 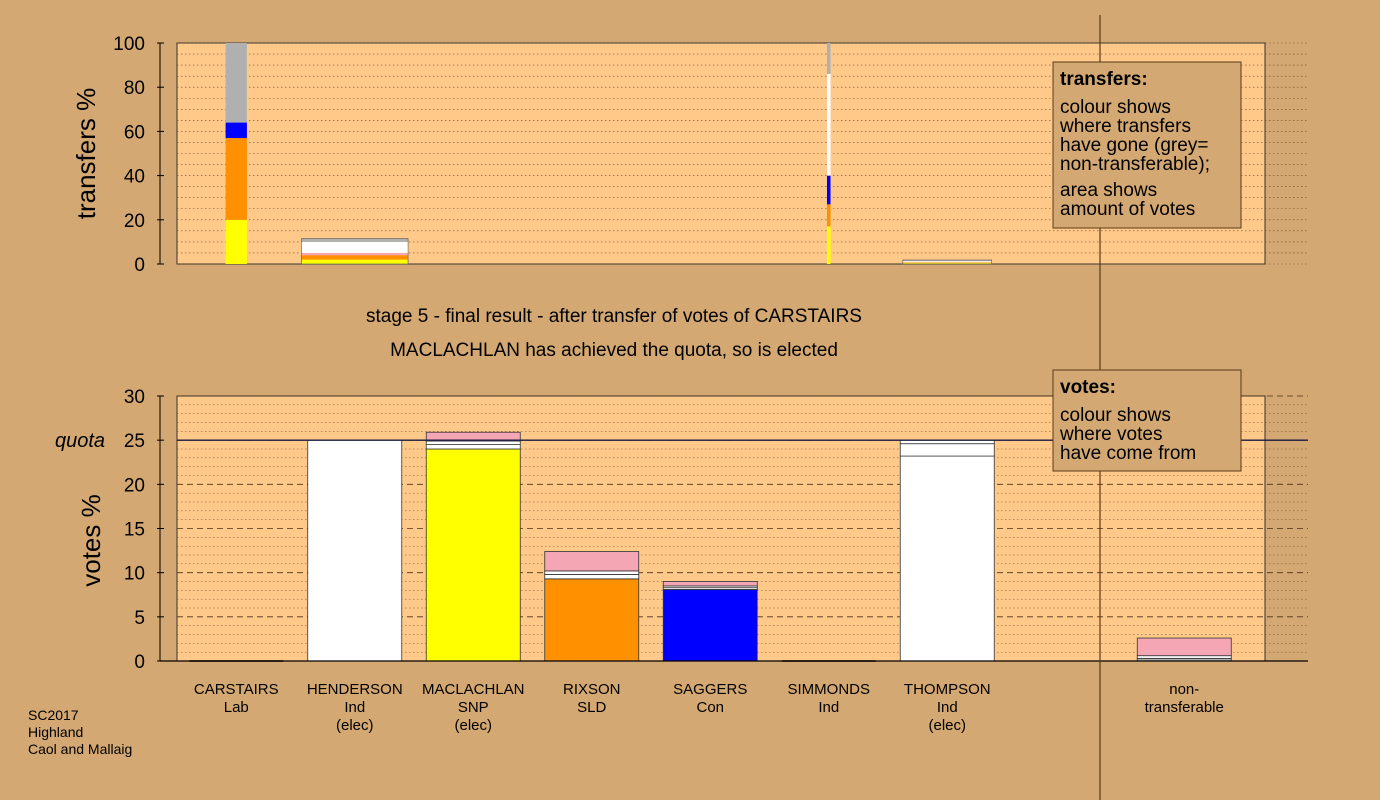 What do you see at coordinates (134, 132) in the screenshot?
I see `transfers-ytick-label: 60` at bounding box center [134, 132].